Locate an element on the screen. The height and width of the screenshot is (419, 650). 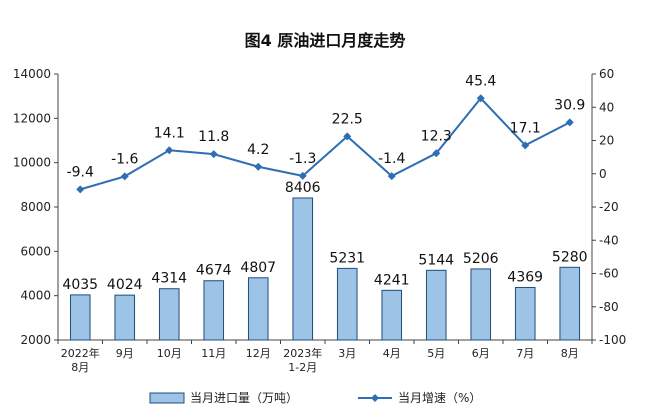
right-tick-label: -80 is located at coordinates (609, 307).